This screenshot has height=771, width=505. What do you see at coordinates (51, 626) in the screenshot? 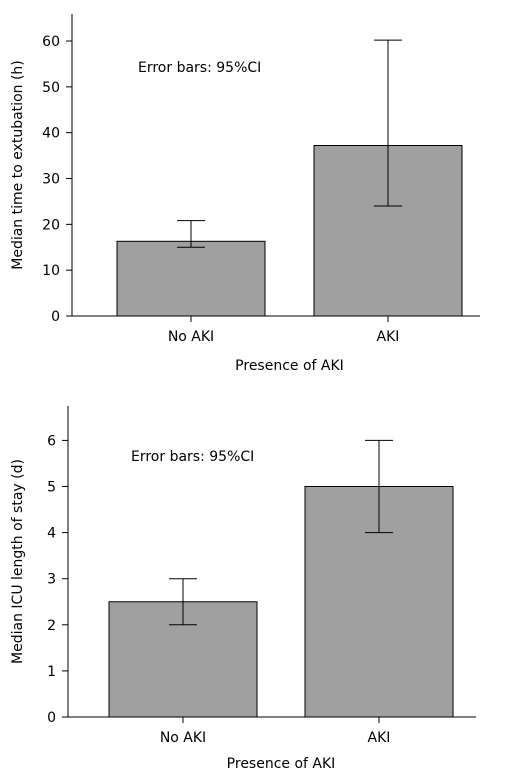
I see `y-tick-label: 2` at bounding box center [51, 626].